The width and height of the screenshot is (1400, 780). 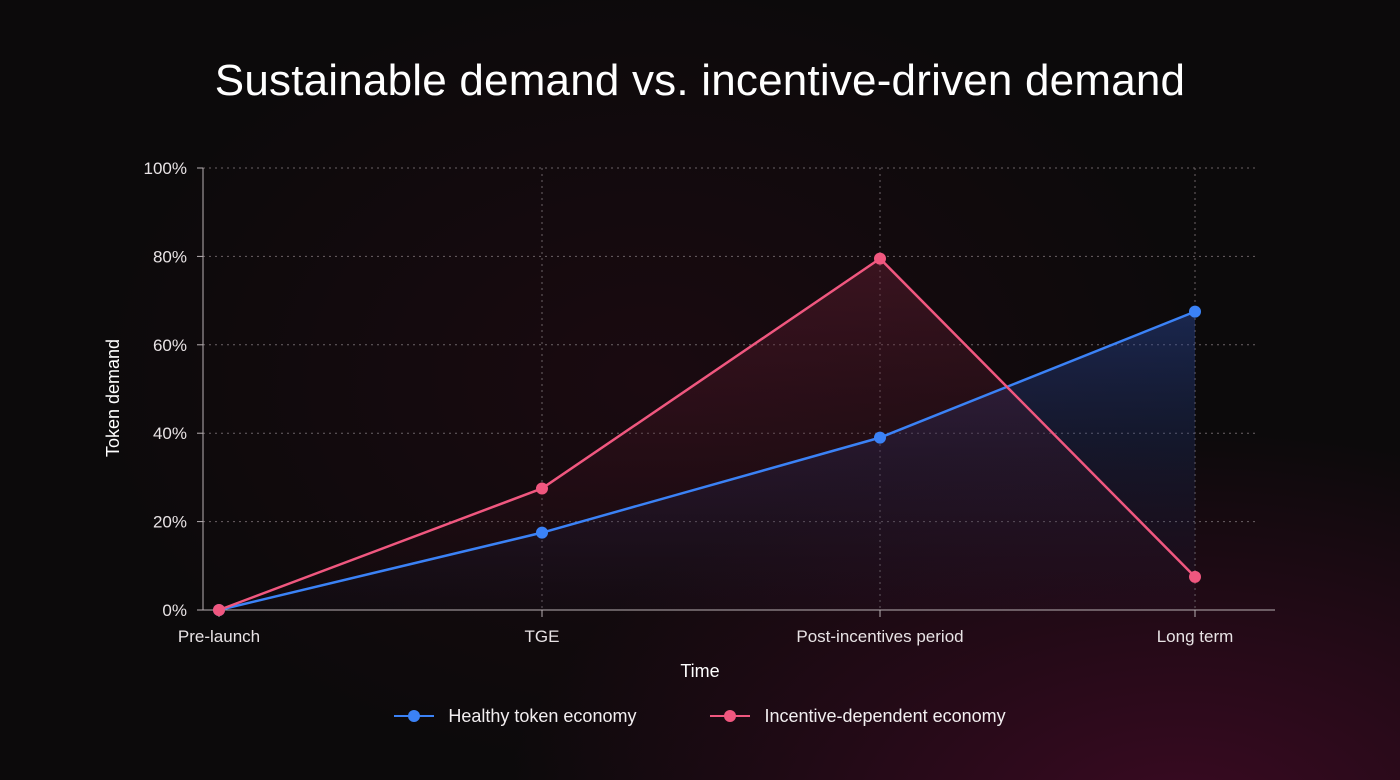 I want to click on legend-label-healthy: Healthy token economy, so click(x=542, y=715).